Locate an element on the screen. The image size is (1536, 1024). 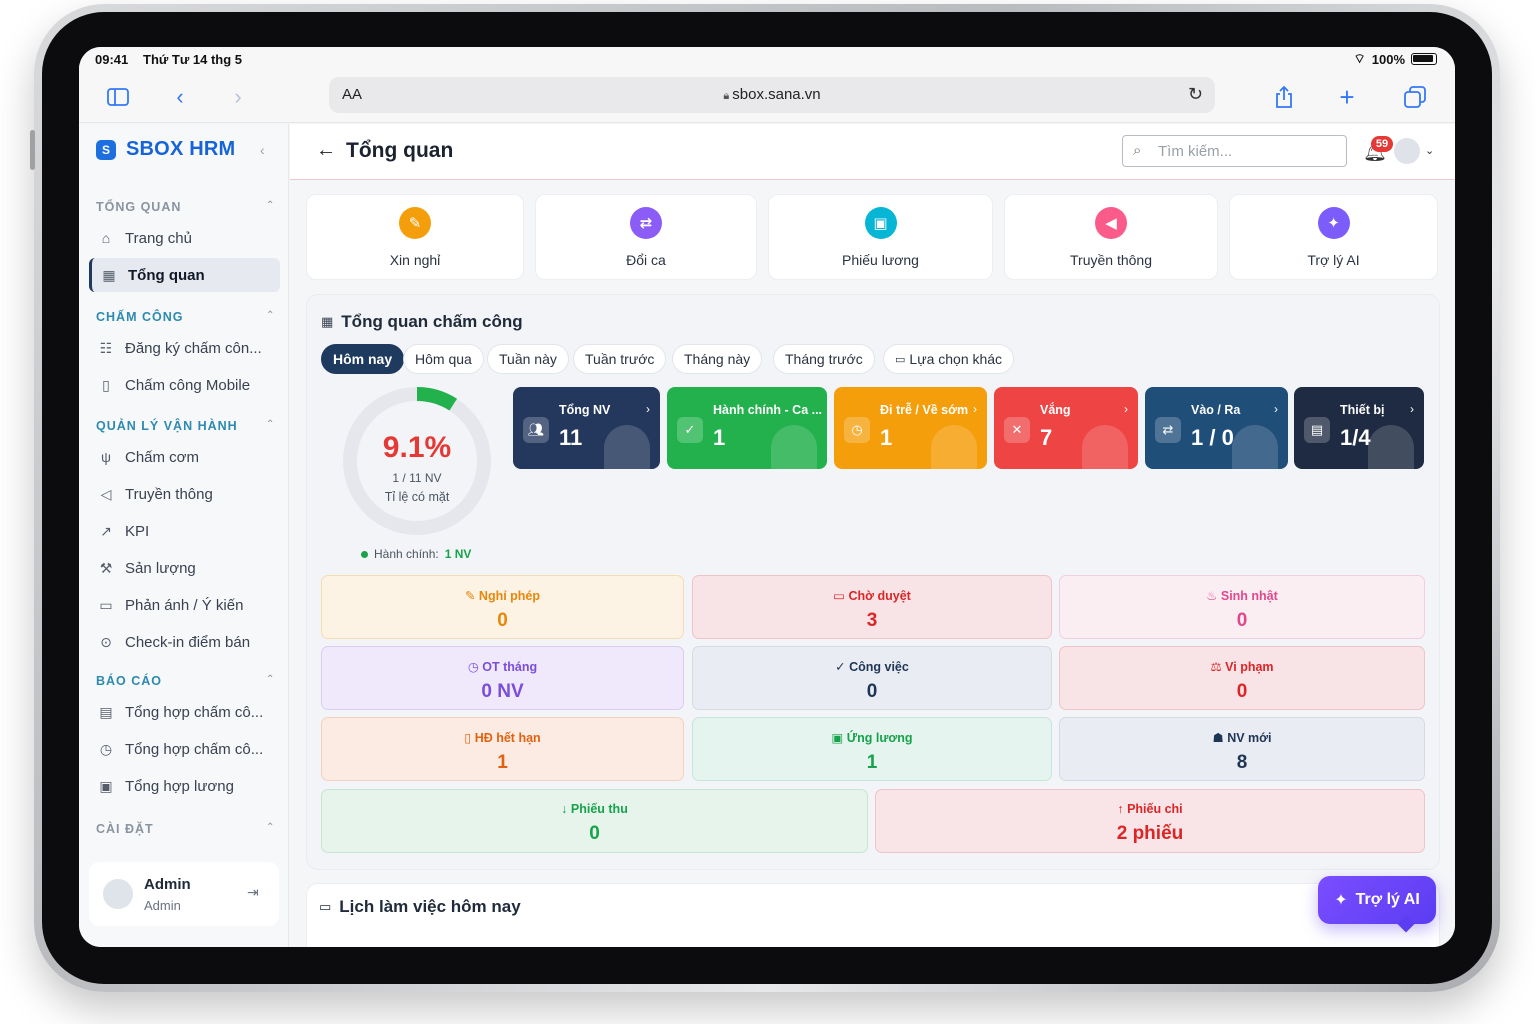
section-label: CÀI ĐẶT is located at coordinates (125, 829).